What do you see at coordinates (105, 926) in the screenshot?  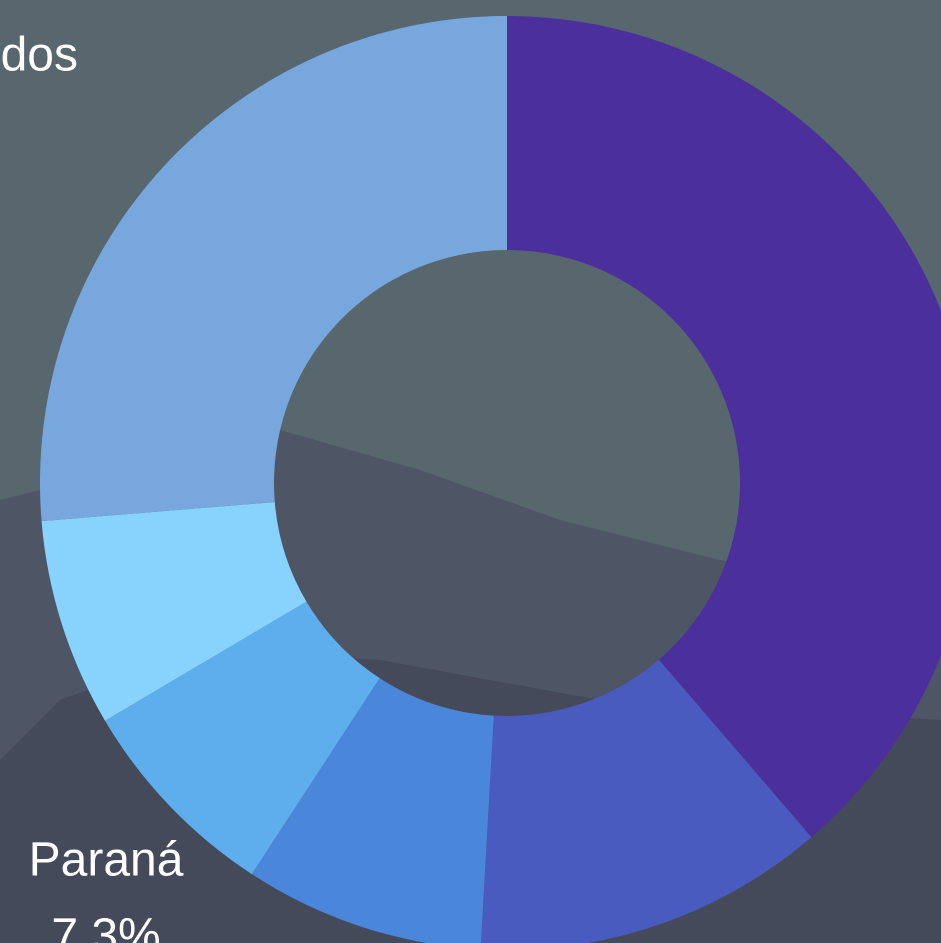 I see `segment-value: 7.3%` at bounding box center [105, 926].